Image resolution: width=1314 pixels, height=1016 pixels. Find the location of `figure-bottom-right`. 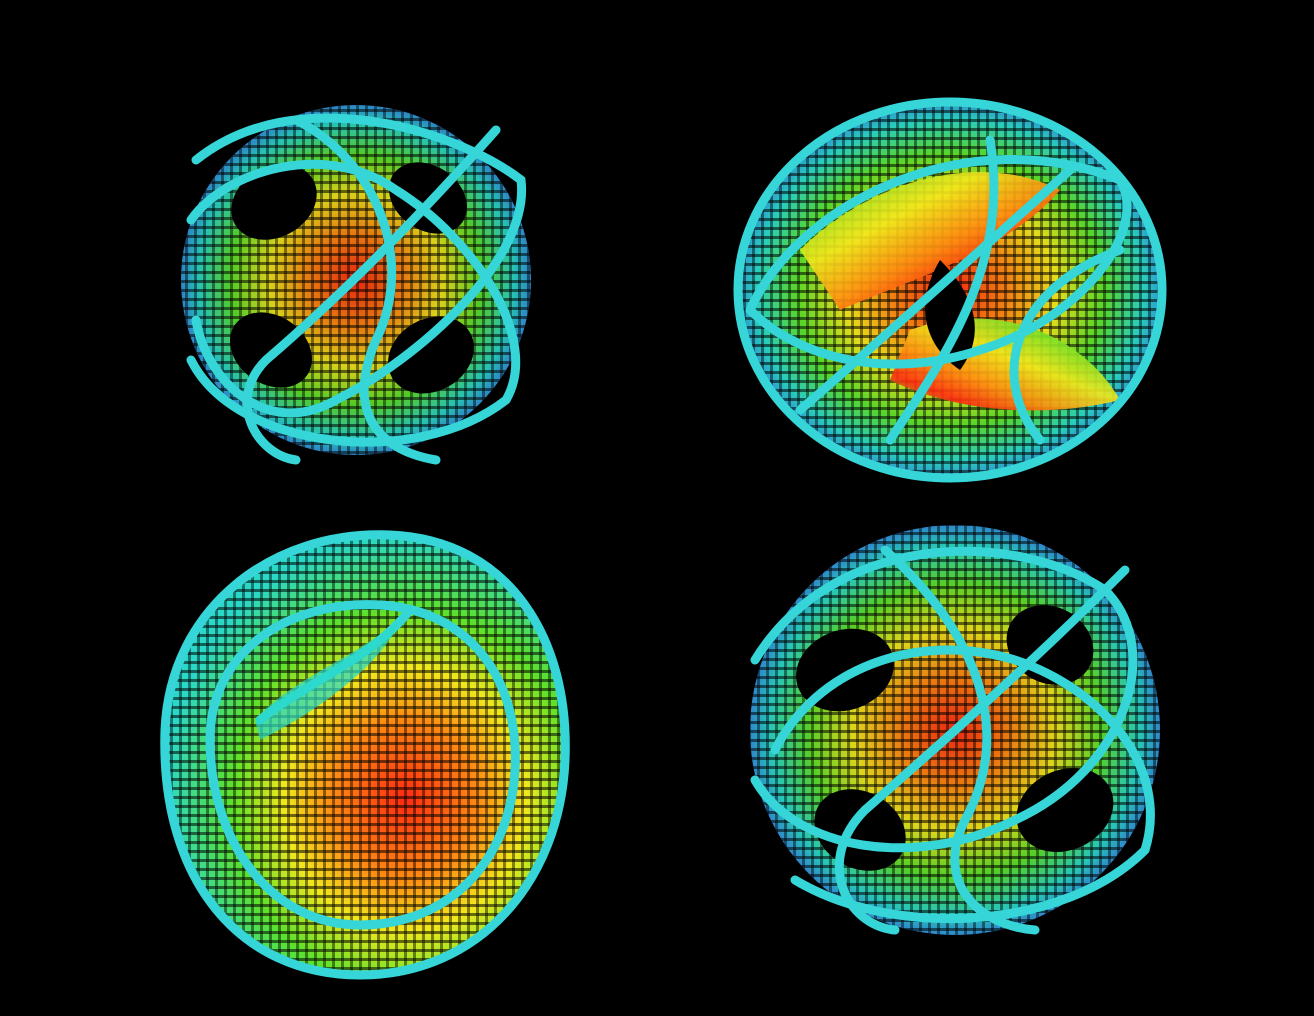

figure-bottom-right is located at coordinates (955, 730).